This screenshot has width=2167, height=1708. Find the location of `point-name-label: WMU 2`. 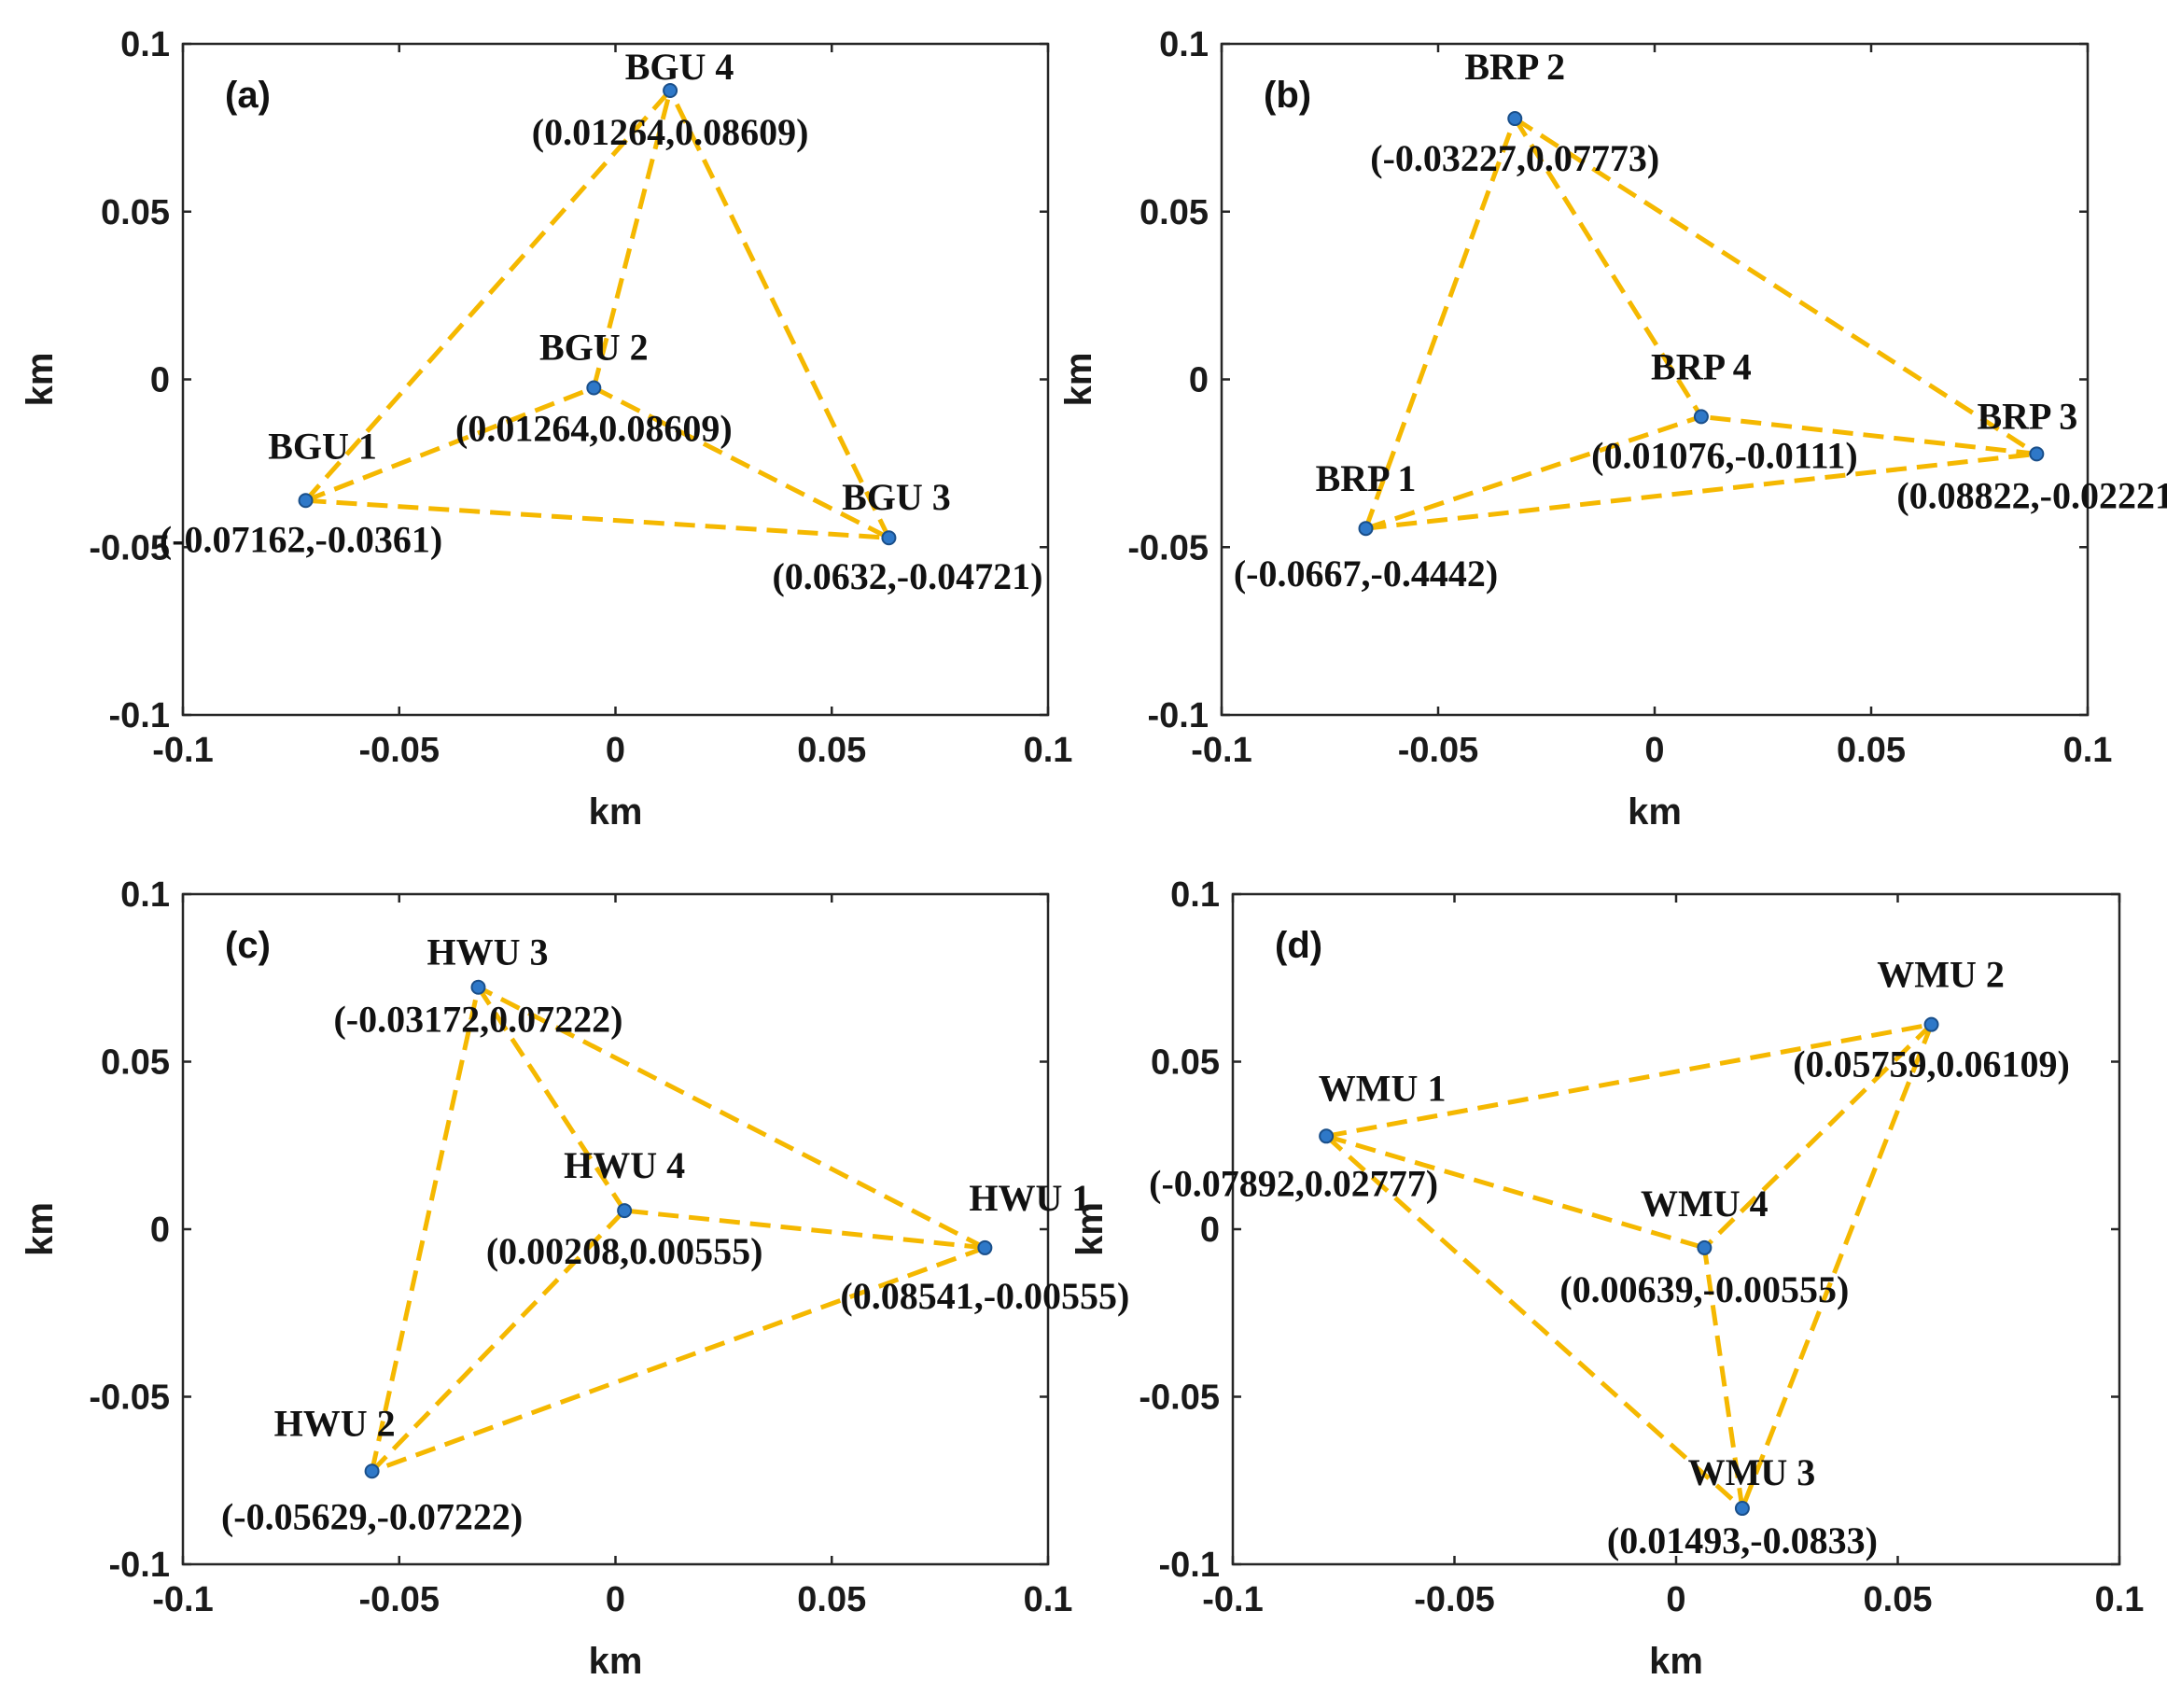

point-name-label: WMU 2 is located at coordinates (1941, 975).